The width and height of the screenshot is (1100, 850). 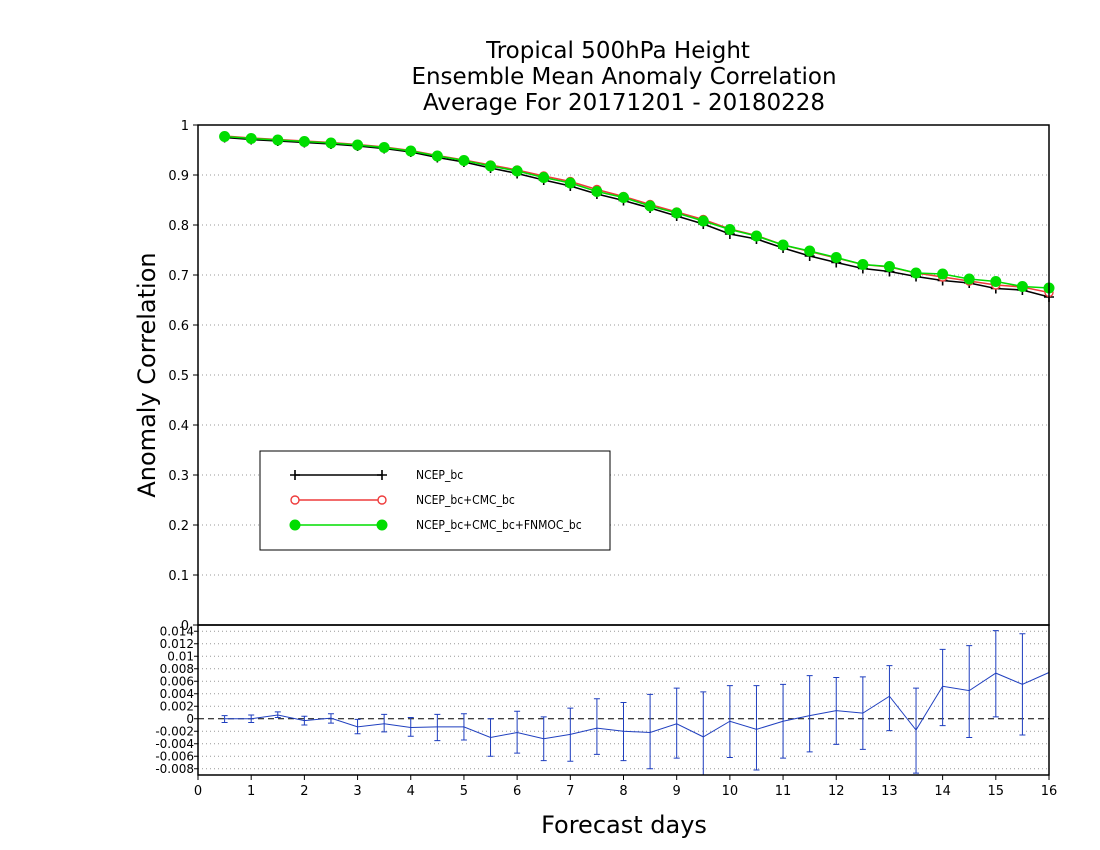 What do you see at coordinates (402, 500) in the screenshot?
I see `legend-entry: NCEP_bc+CMC_bc` at bounding box center [402, 500].